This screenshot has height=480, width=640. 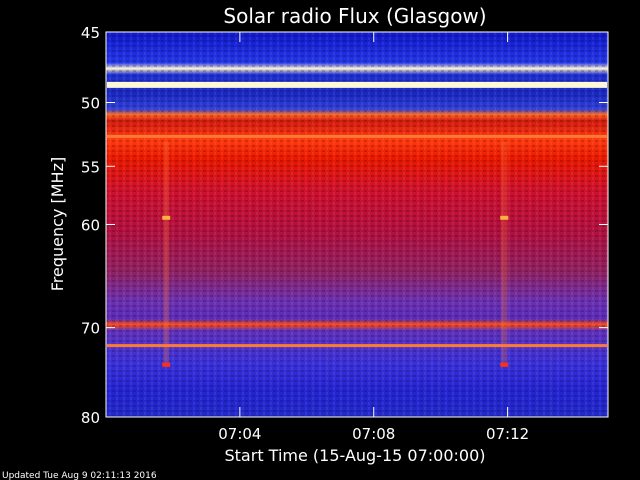 What do you see at coordinates (354, 16) in the screenshot?
I see `chart-title: Solar radio Flux (Glasgow)` at bounding box center [354, 16].